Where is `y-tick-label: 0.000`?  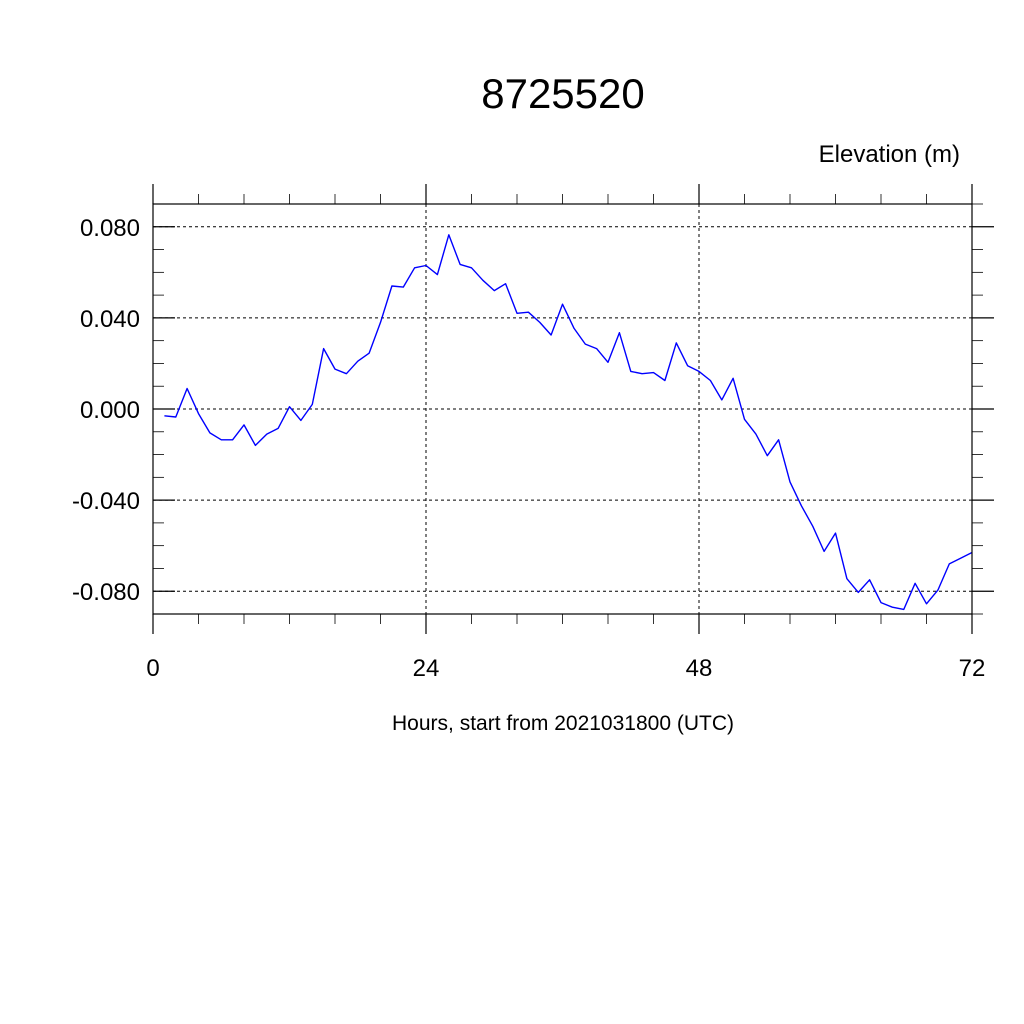
y-tick-label: 0.000 is located at coordinates (110, 410).